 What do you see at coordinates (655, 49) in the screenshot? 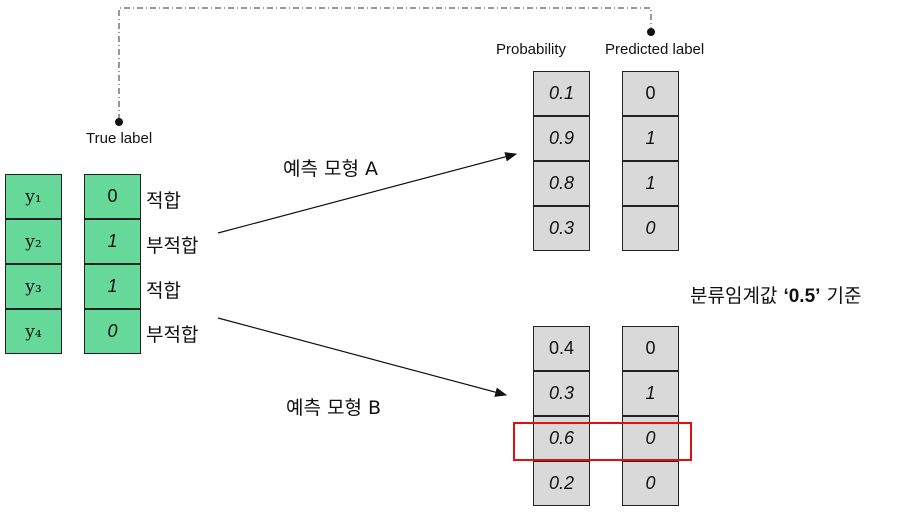
I see `predicted-label-title: Predicted label` at bounding box center [655, 49].